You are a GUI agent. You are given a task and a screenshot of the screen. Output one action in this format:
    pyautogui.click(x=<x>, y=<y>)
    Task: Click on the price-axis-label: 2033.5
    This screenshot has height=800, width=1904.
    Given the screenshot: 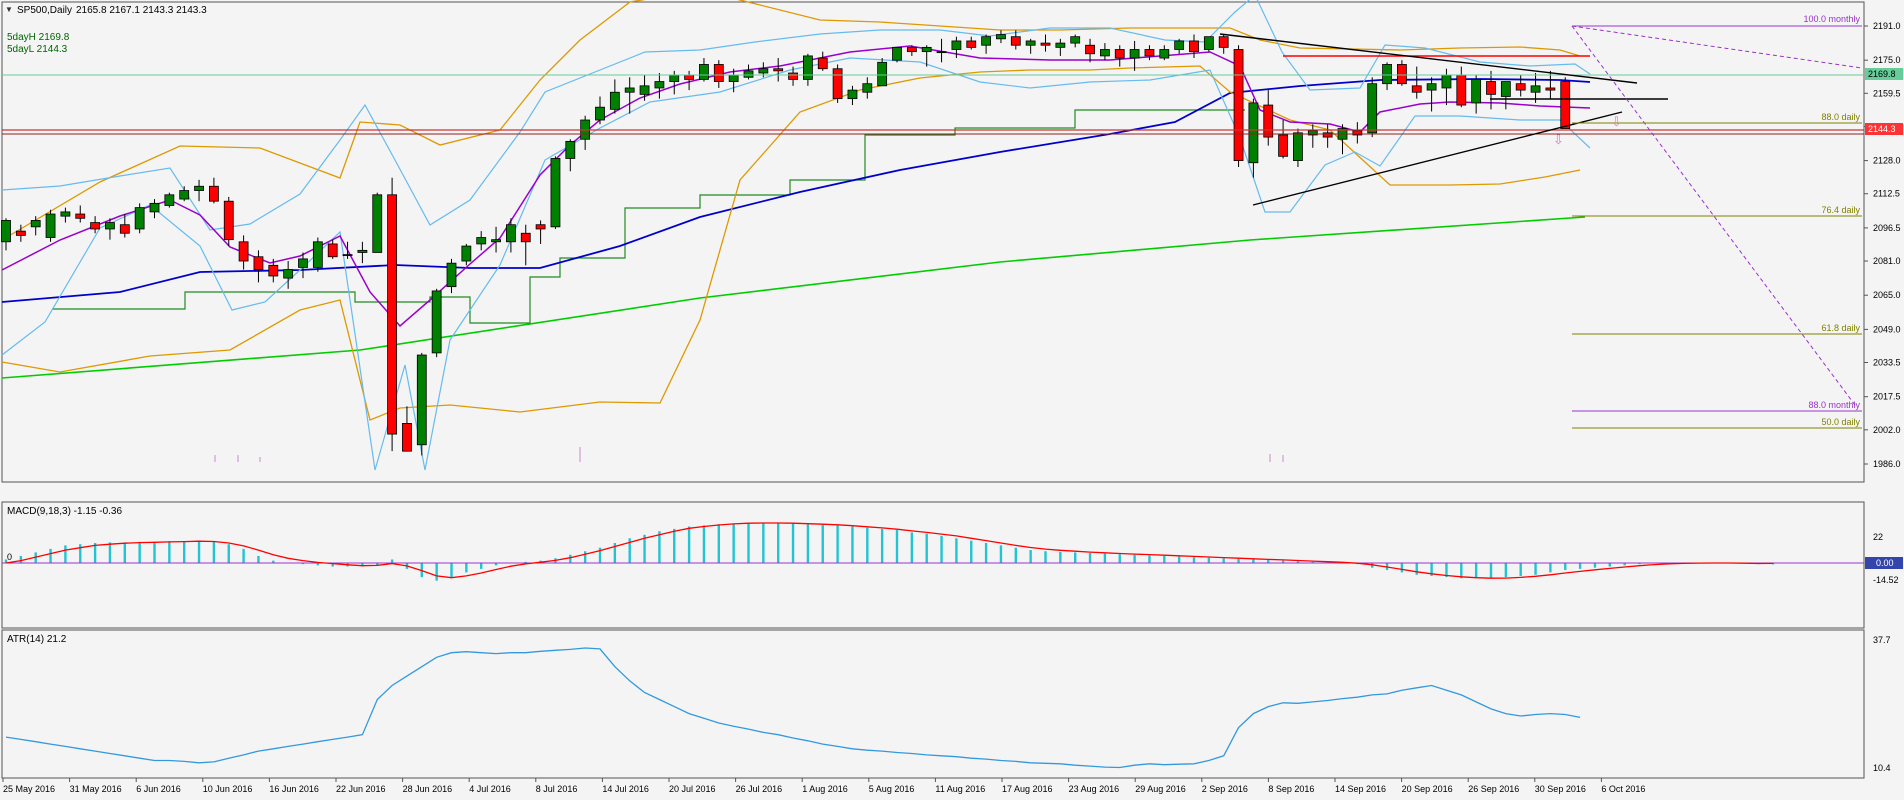 What is the action you would take?
    pyautogui.click(x=1887, y=363)
    